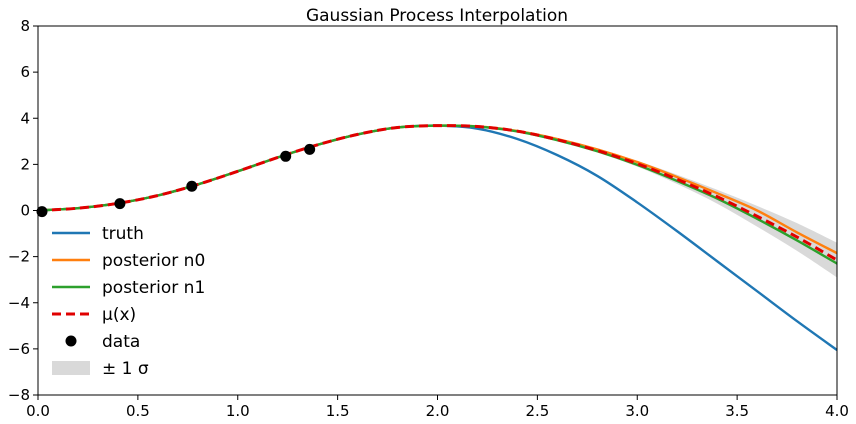 The image size is (856, 424). Describe the element at coordinates (25, 72) in the screenshot. I see `y-tick-label: 6` at that location.